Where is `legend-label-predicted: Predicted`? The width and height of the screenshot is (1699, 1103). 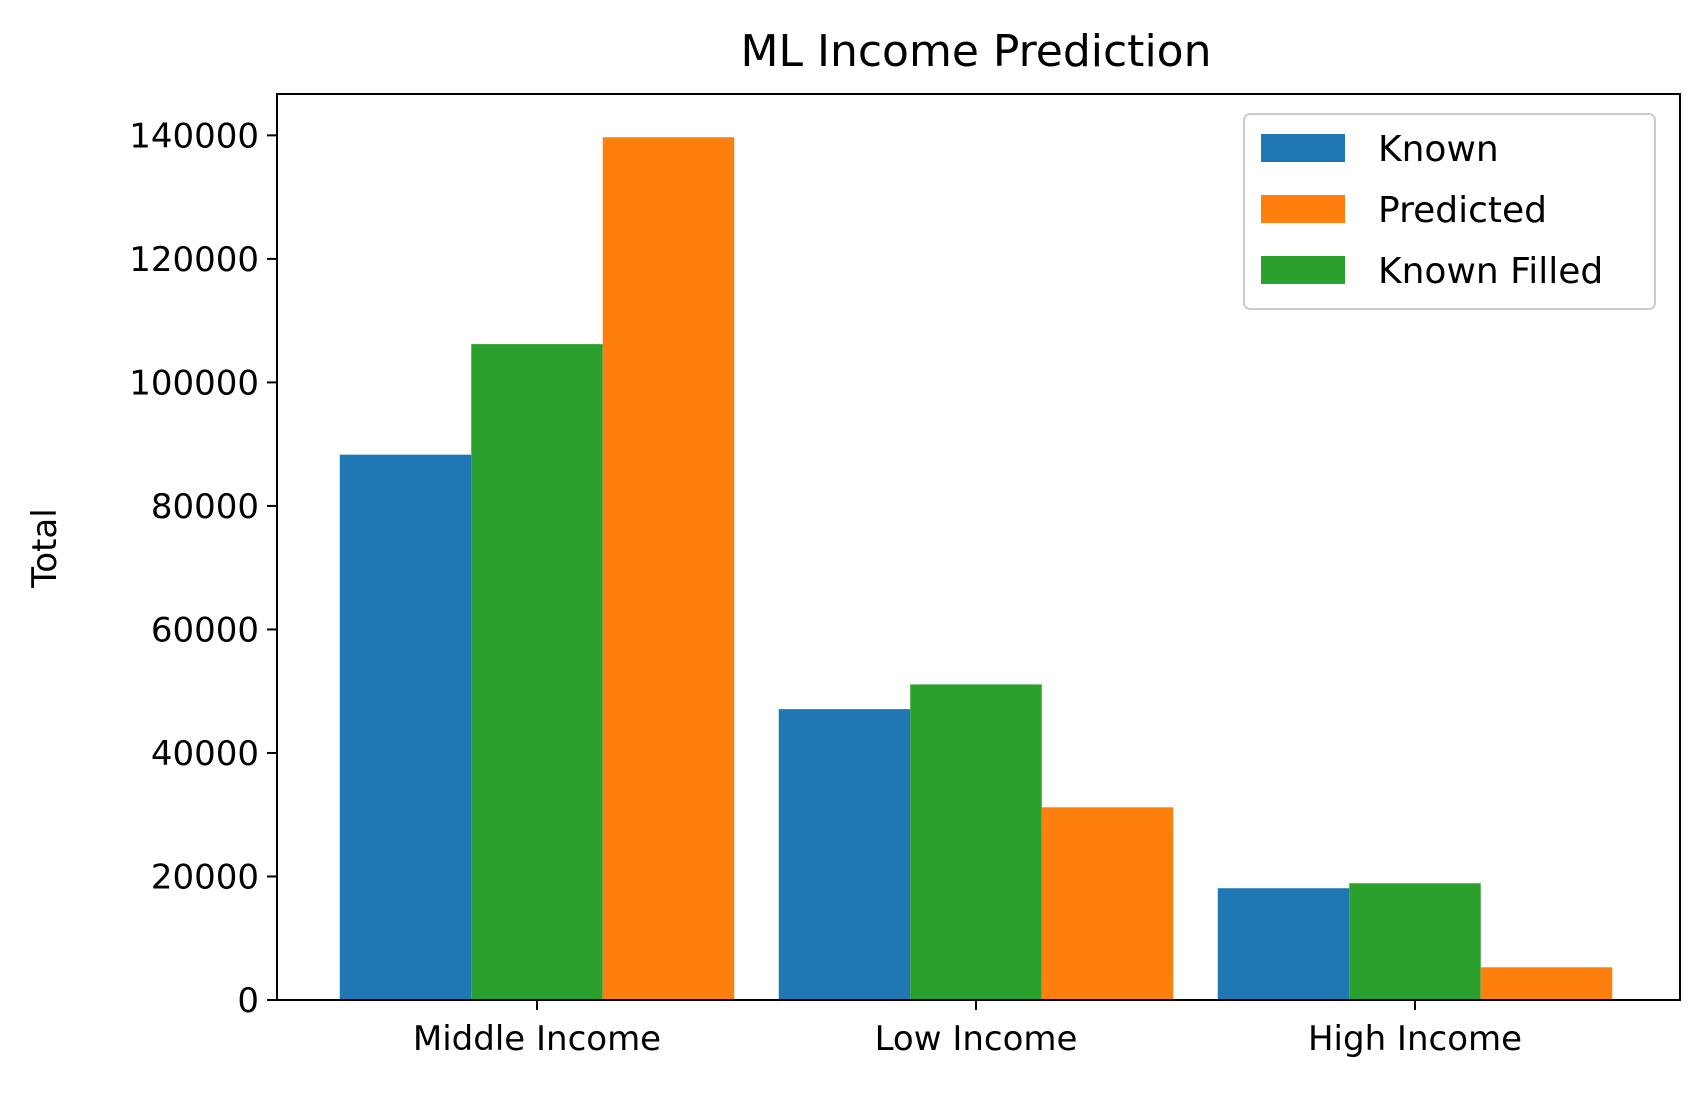 legend-label-predicted: Predicted is located at coordinates (1462, 210).